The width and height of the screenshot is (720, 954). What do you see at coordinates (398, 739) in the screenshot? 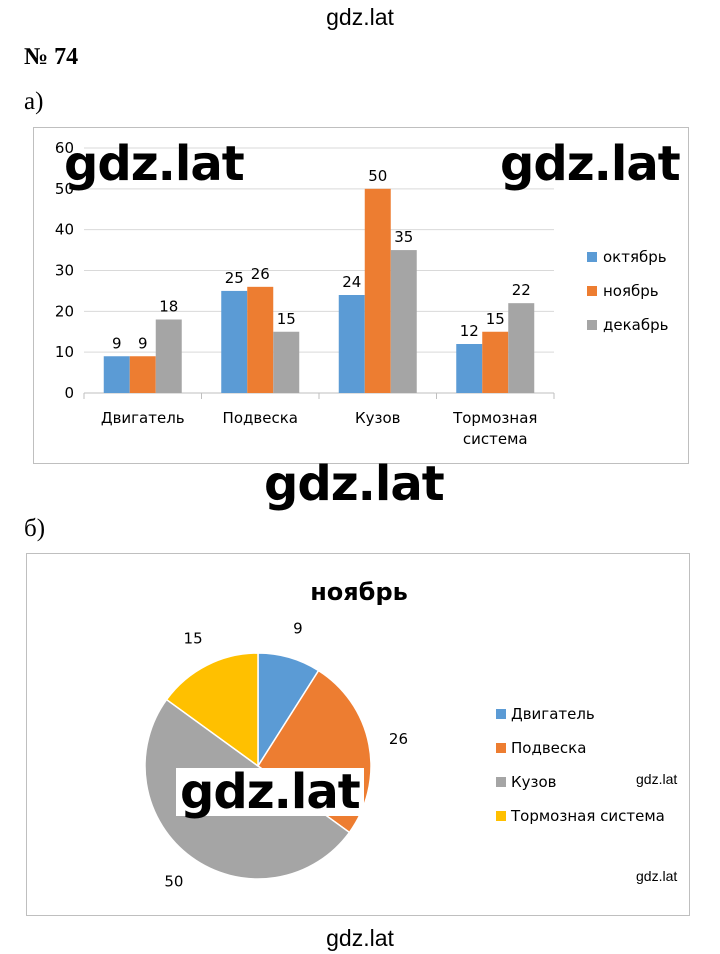
I see `pie-data-label: 26` at bounding box center [398, 739].